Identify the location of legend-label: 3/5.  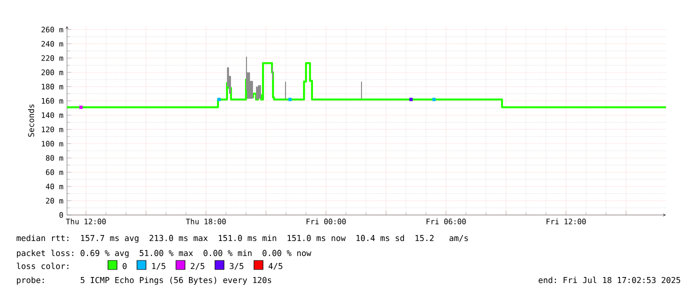
(237, 266).